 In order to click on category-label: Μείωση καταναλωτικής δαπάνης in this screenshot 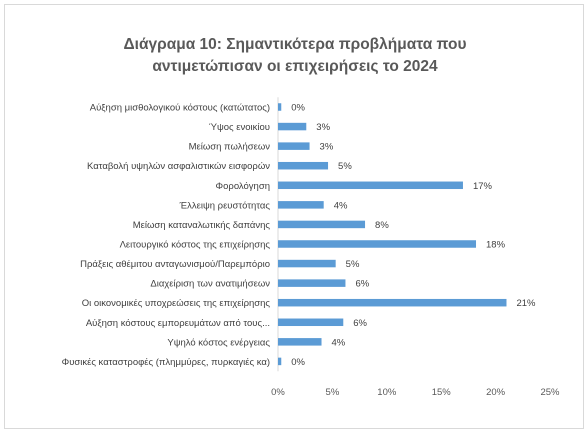, I will do `click(202, 225)`.